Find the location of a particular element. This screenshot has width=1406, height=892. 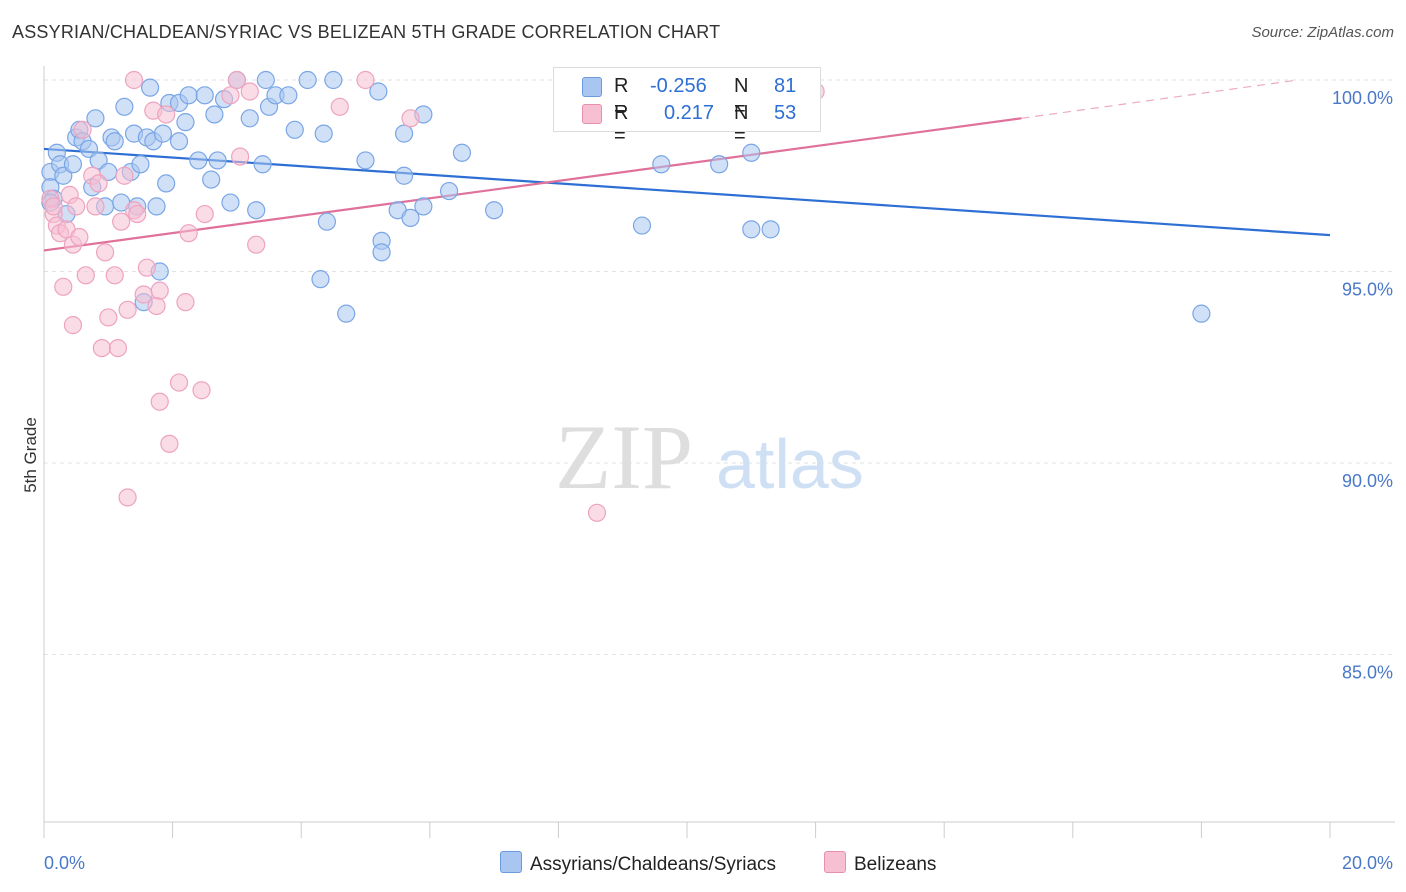

y-tick-label: 100.0% is located at coordinates (1362, 98).